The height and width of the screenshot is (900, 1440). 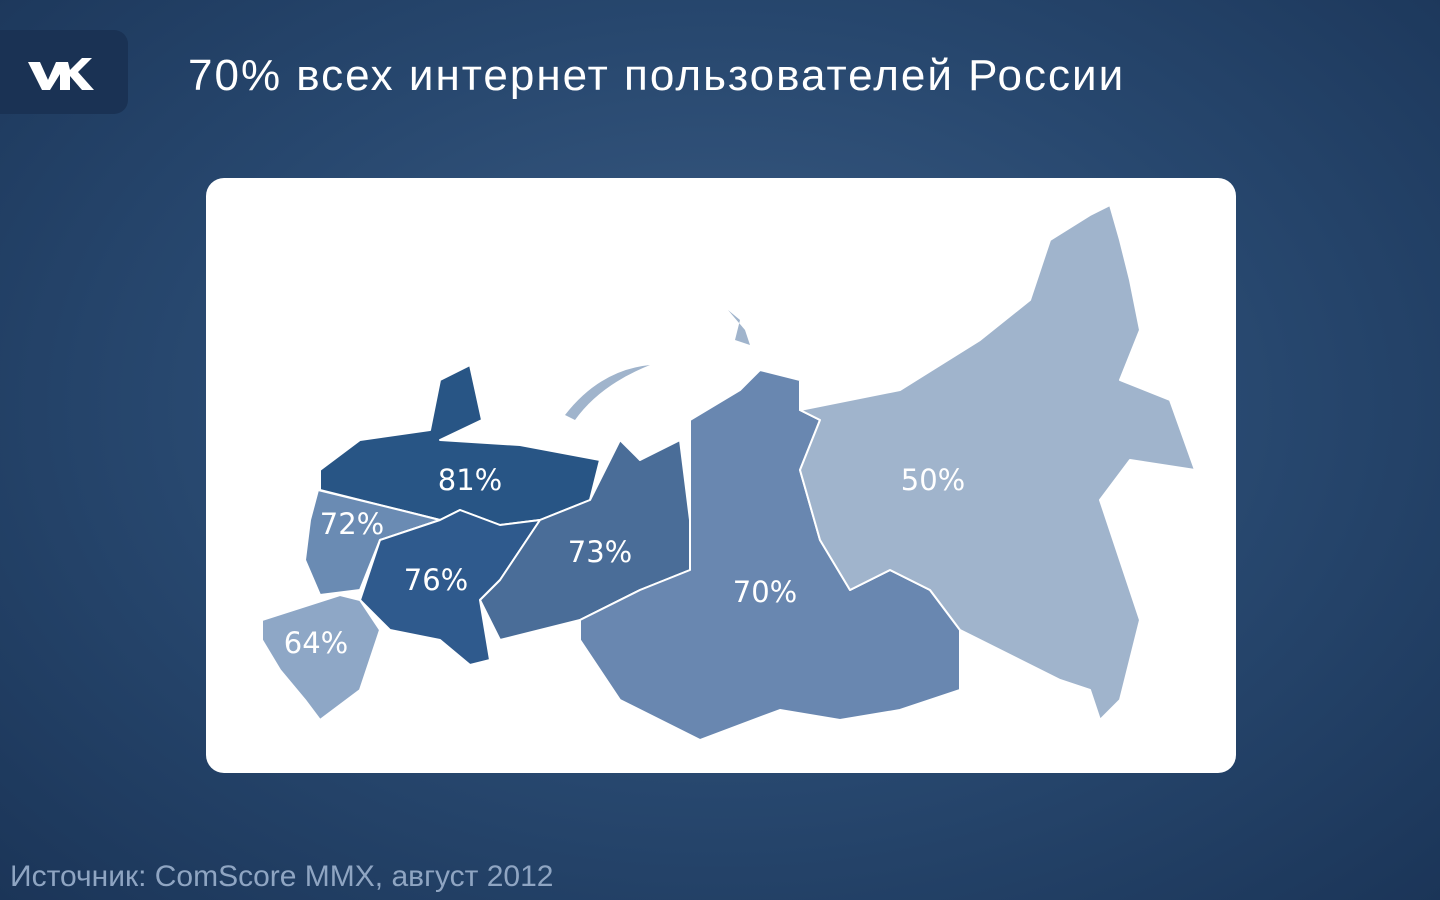 I want to click on source-note: Источник: ComScore MMX, август 2012, so click(x=282, y=876).